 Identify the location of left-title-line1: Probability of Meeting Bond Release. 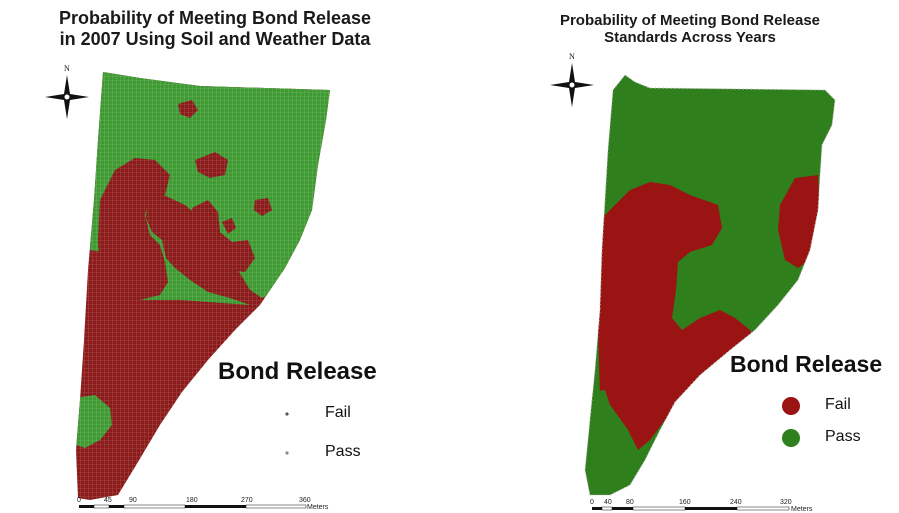
(215, 18).